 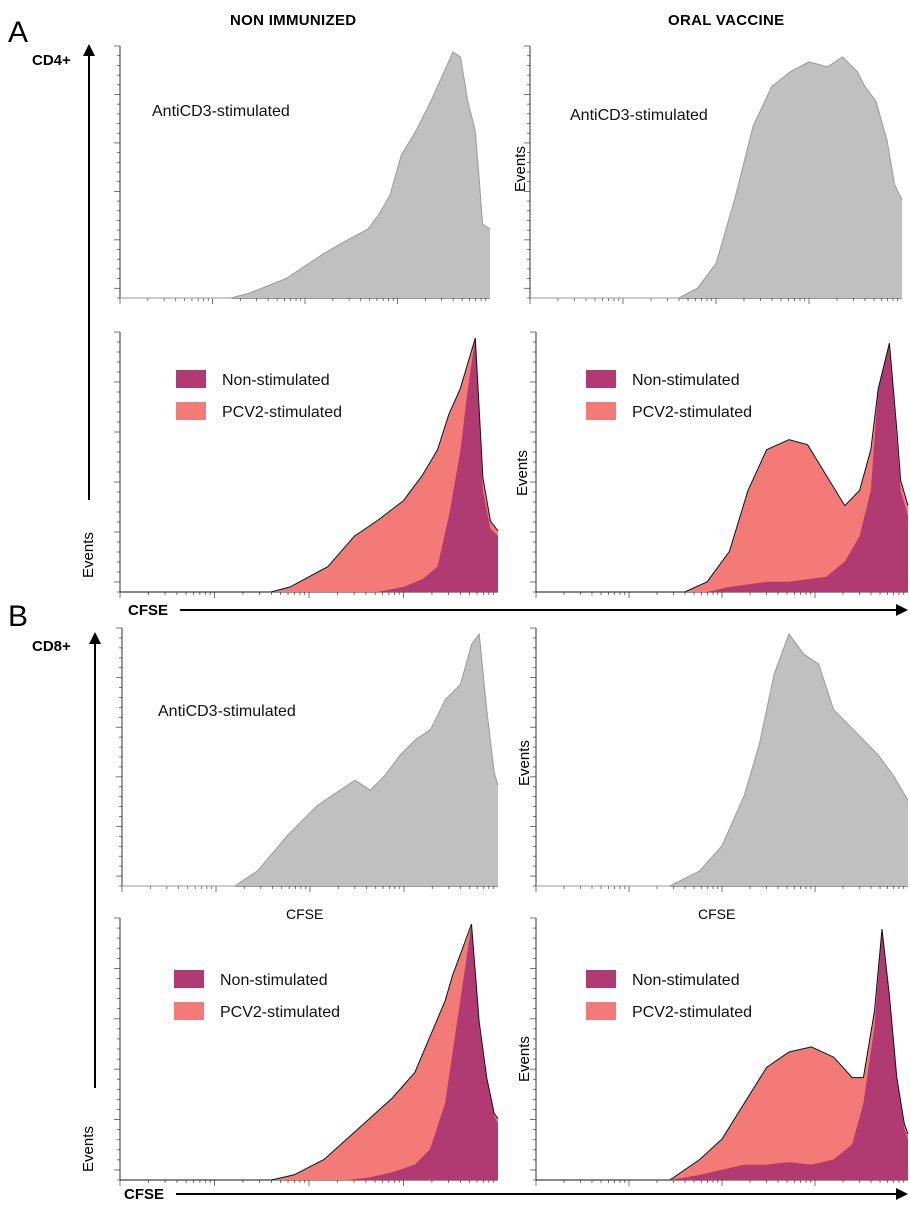 I want to click on x-axis-arrow-a, so click(x=544, y=610).